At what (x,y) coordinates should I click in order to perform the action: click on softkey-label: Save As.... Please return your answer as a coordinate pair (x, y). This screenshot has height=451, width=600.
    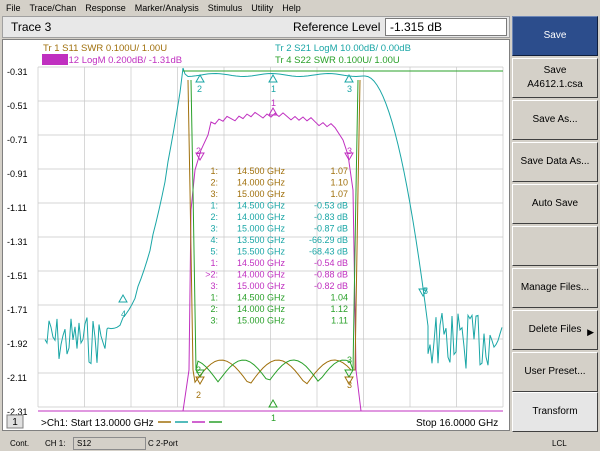
    Looking at the image, I should click on (555, 119).